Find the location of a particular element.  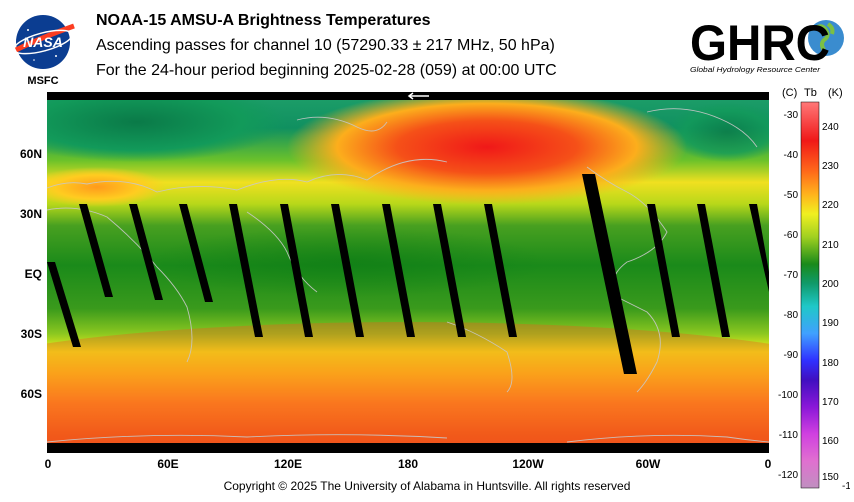

colorbar-header-c: (C) is located at coordinates (789, 93).